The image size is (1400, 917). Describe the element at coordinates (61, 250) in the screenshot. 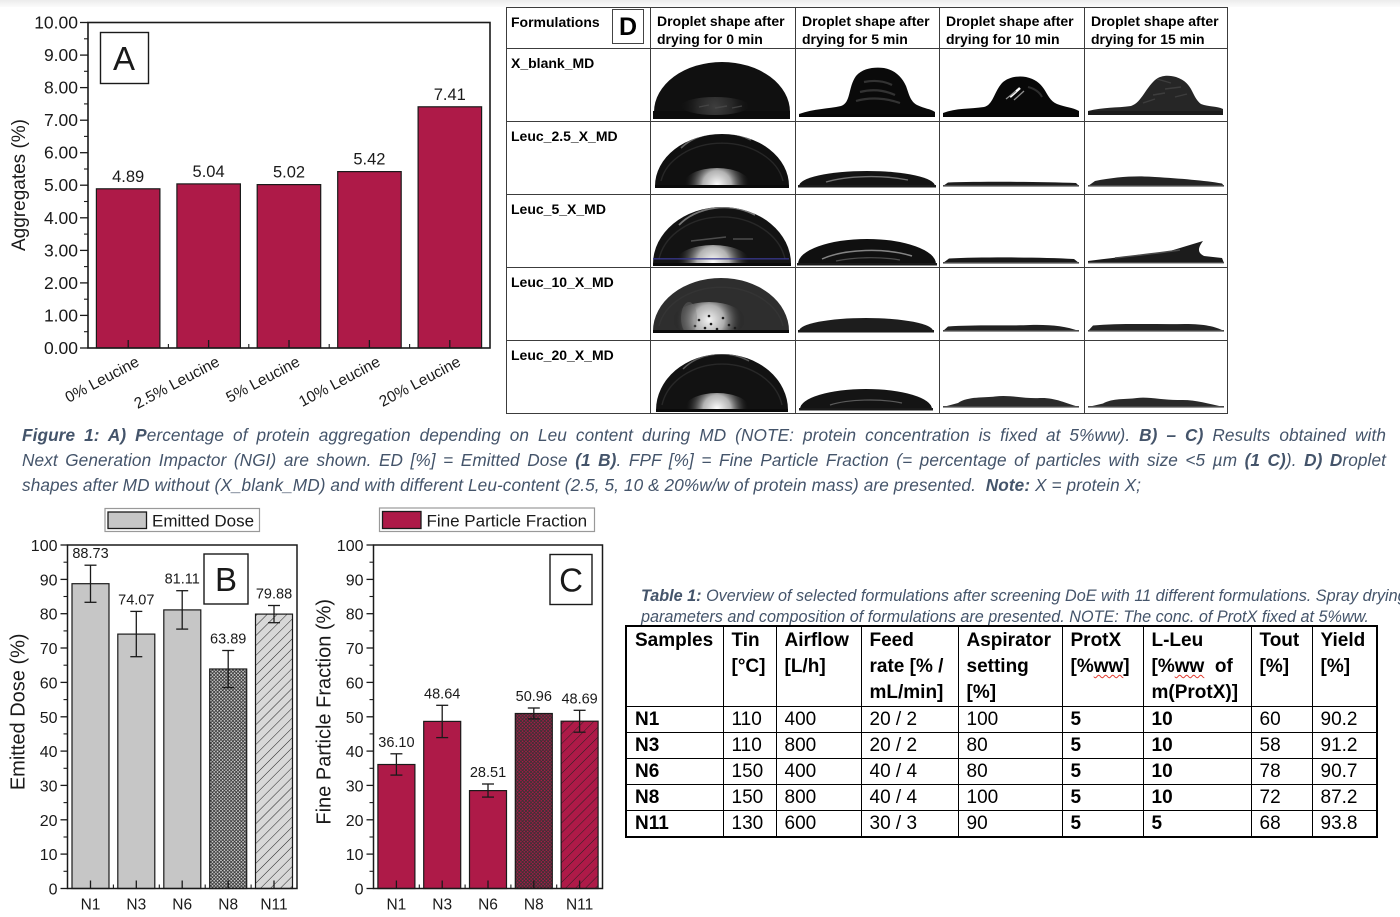

I see `svg-text: 3.00` at that location.